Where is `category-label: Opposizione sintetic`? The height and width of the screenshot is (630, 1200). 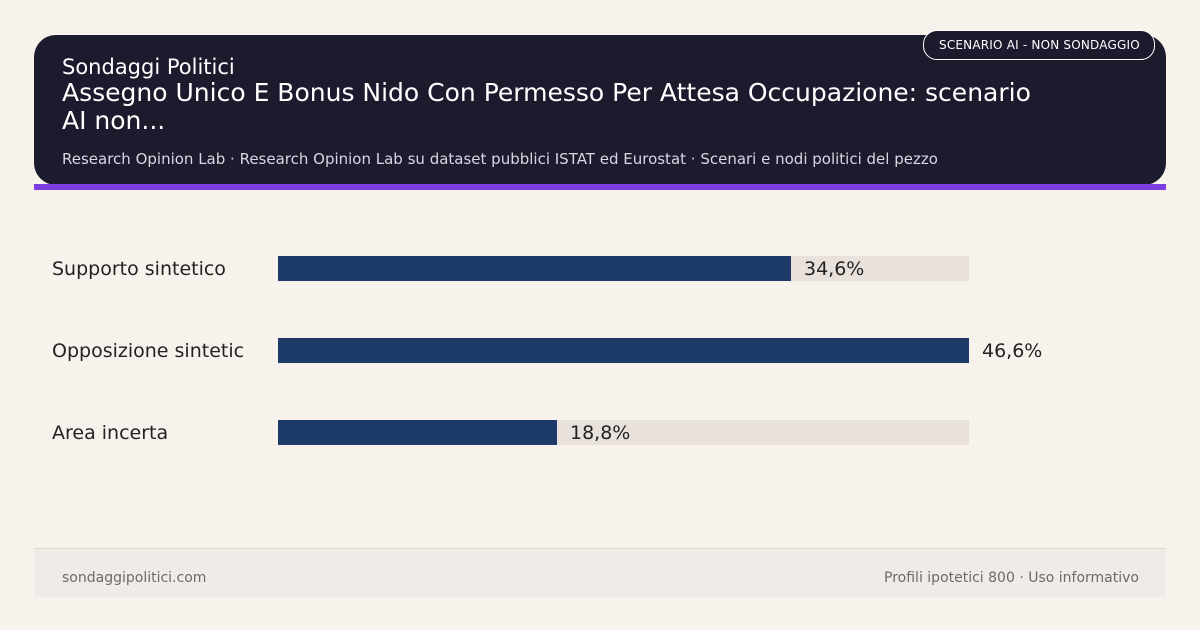 category-label: Opposizione sintetic is located at coordinates (148, 351).